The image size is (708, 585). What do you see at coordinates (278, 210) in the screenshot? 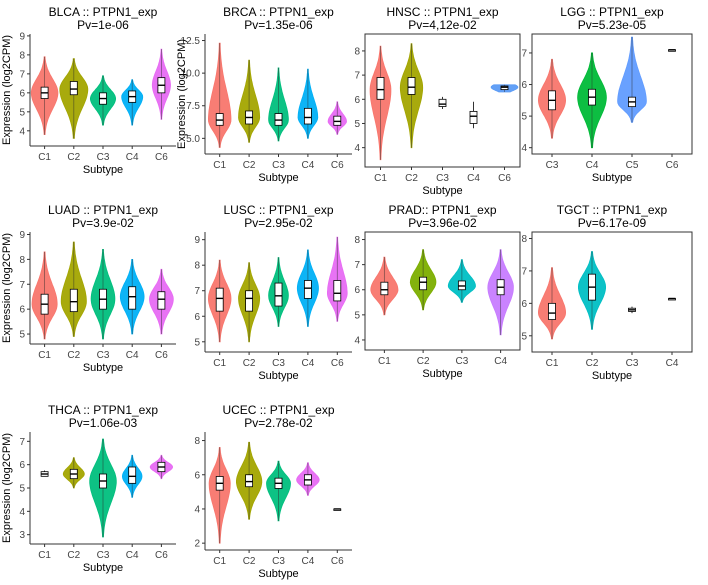
I see `panel-title: LUSC :: PTPN1_exp` at bounding box center [278, 210].